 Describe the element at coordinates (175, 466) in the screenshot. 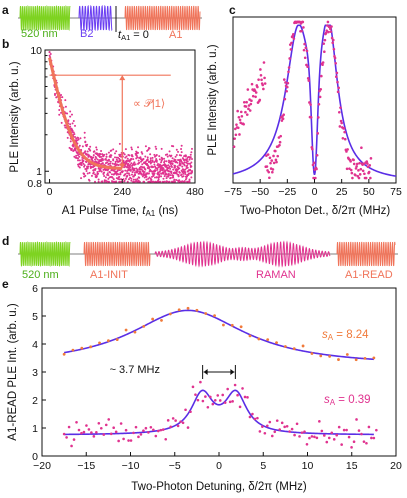

I see `chart-e-xtick-label-3: −5` at that location.